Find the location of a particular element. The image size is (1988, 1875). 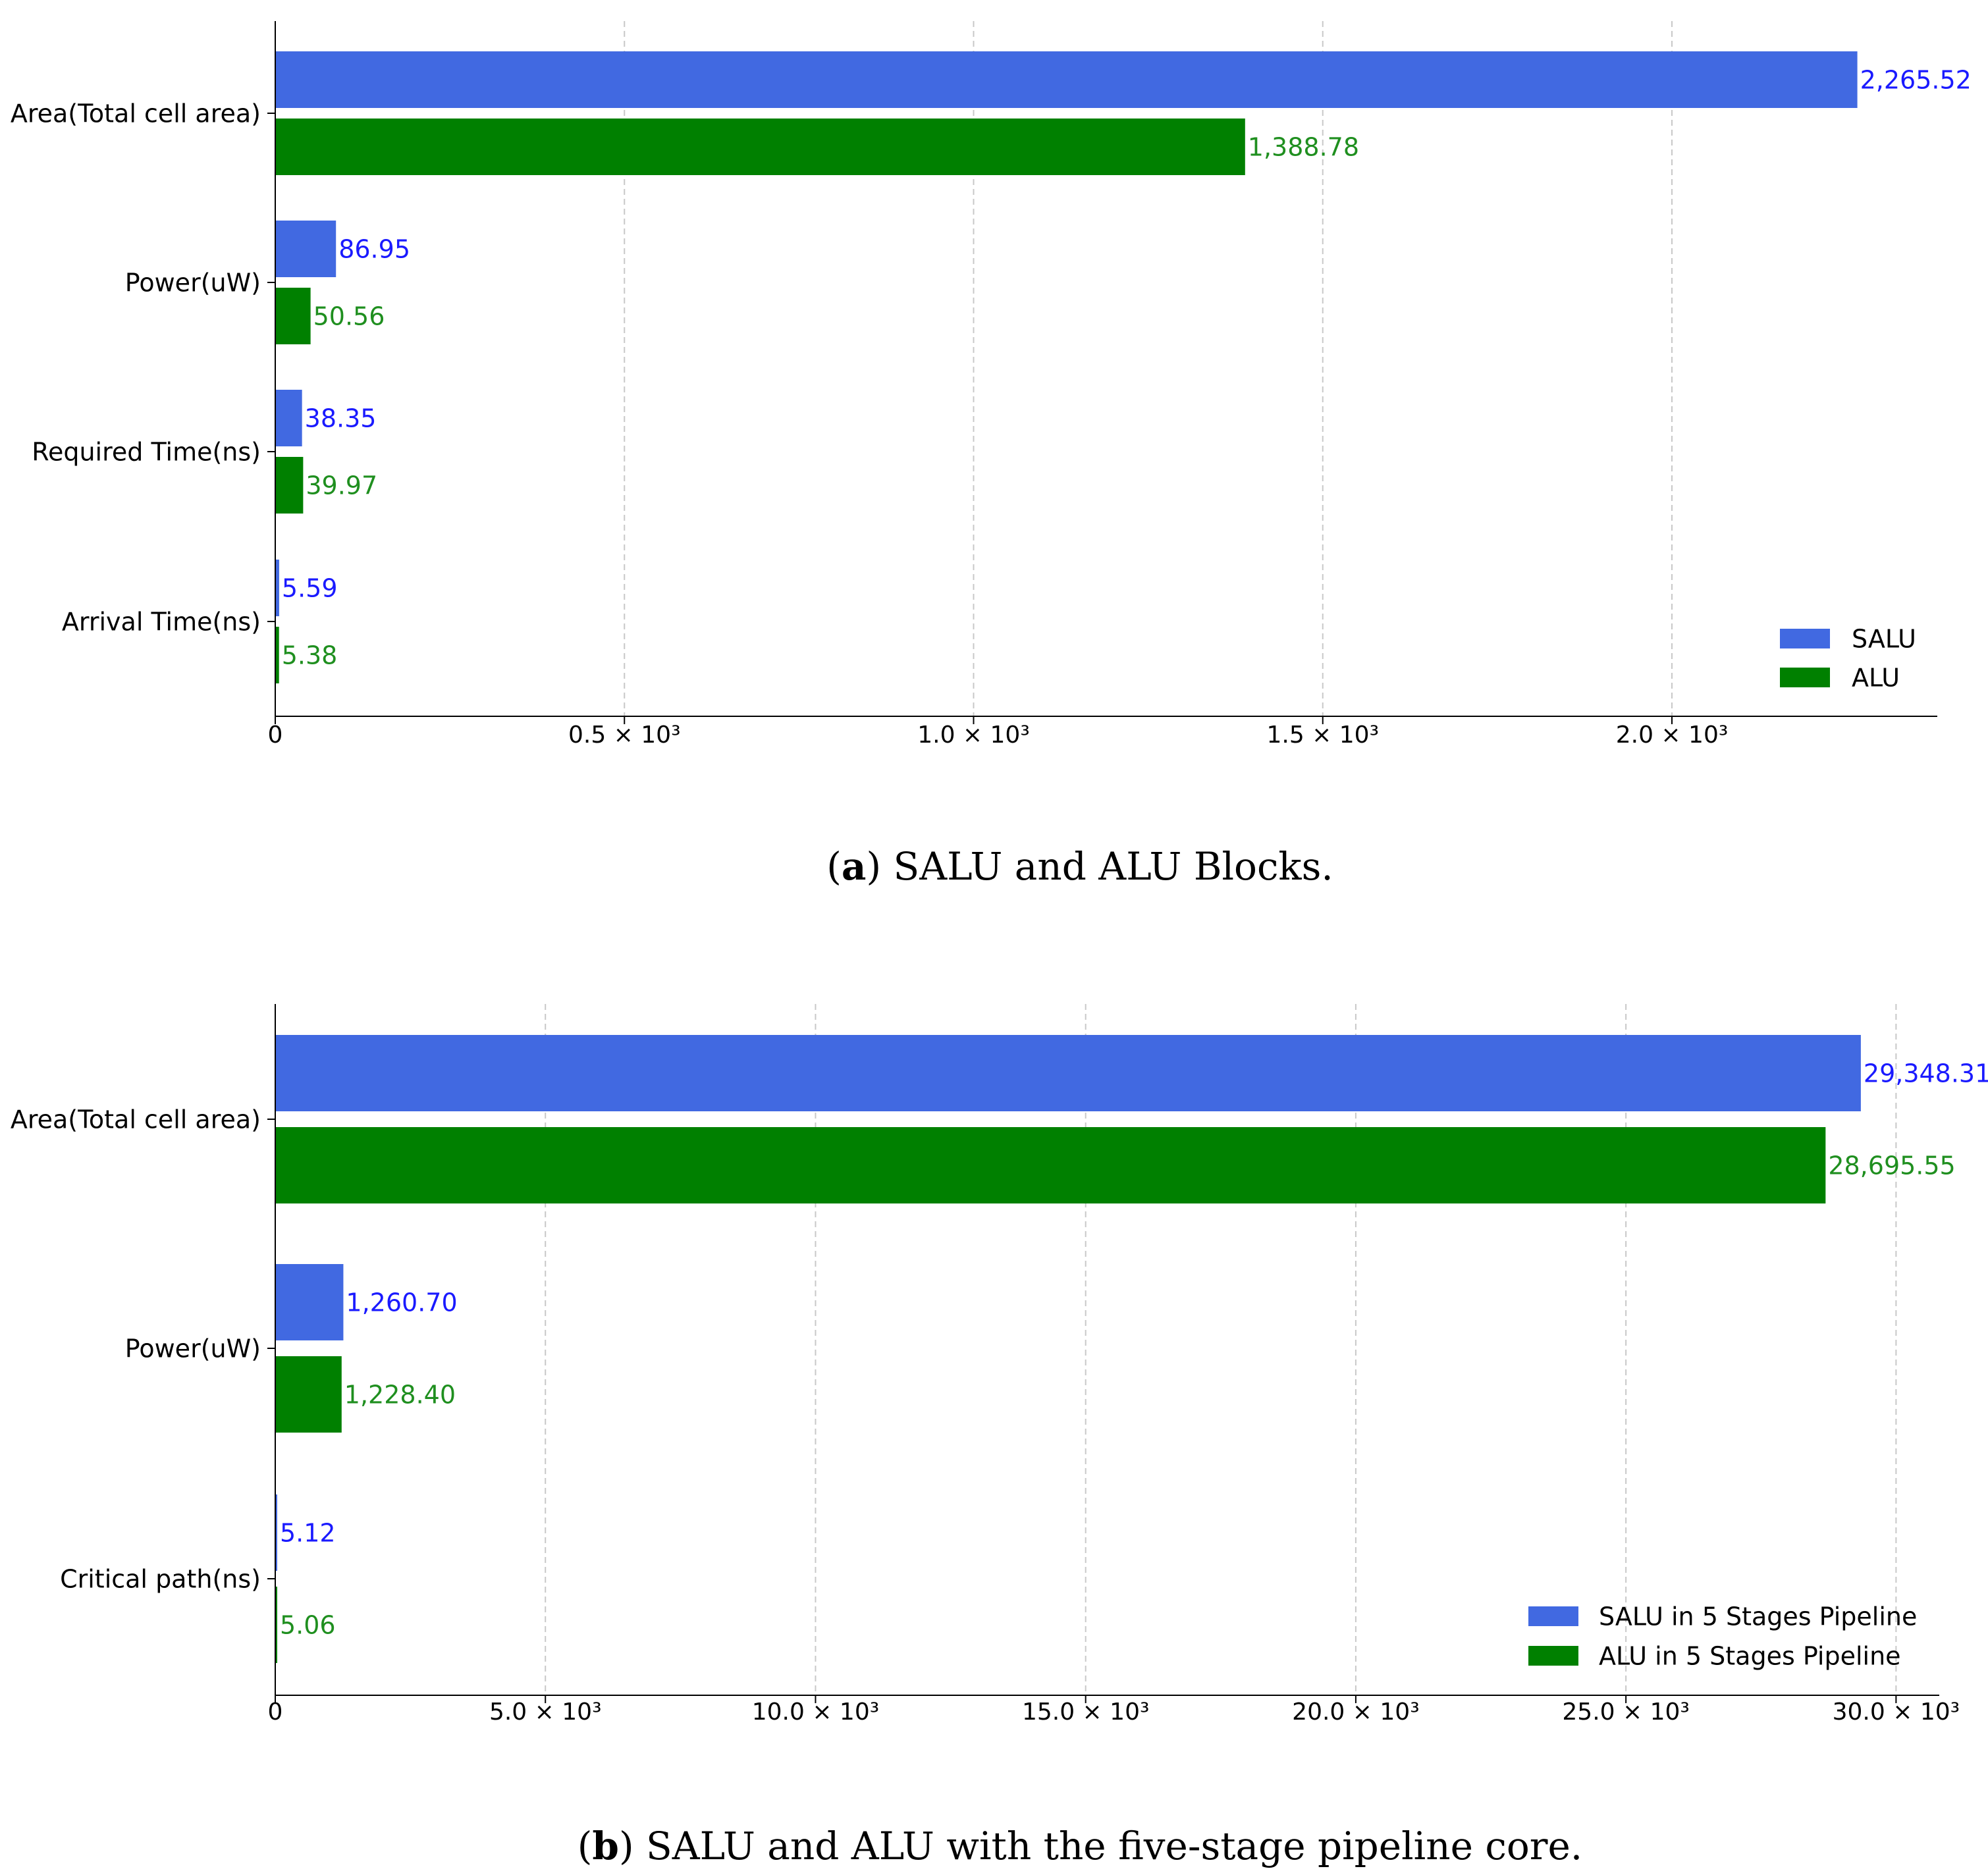

chart-a-legend-label: ALU is located at coordinates (1876, 678).